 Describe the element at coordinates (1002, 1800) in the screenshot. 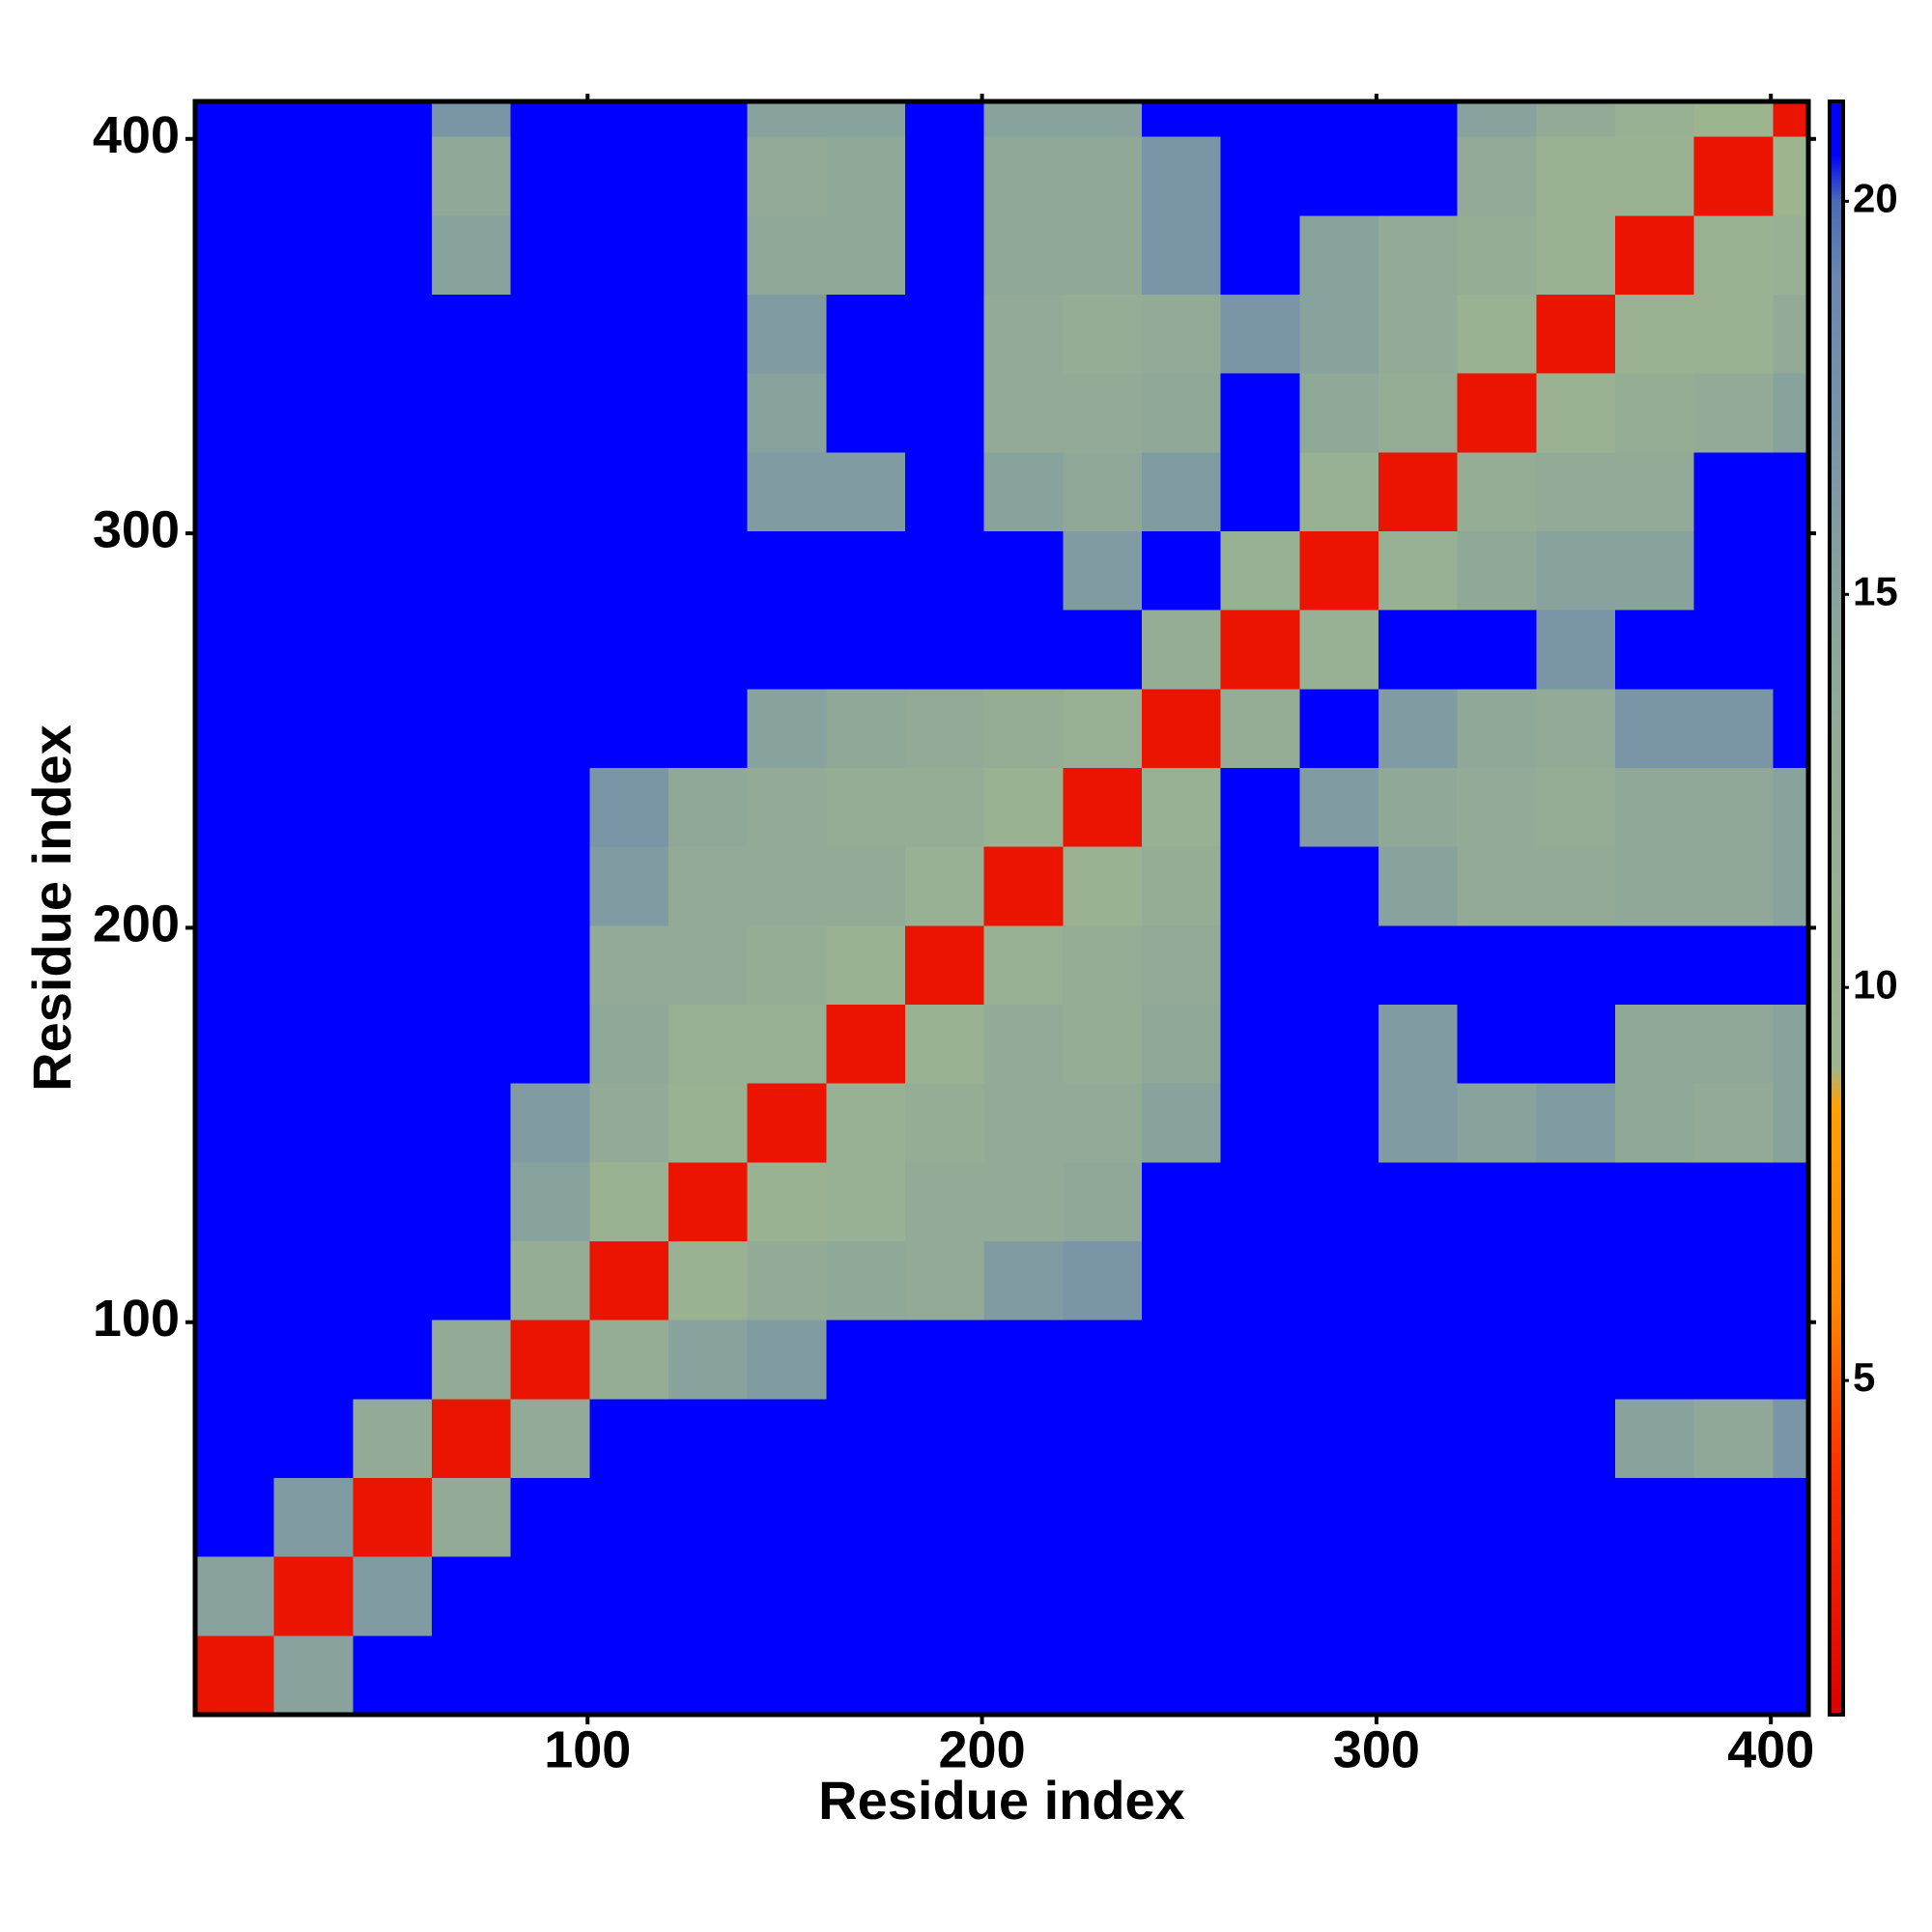

I see `x-axis-title: Residue index` at that location.